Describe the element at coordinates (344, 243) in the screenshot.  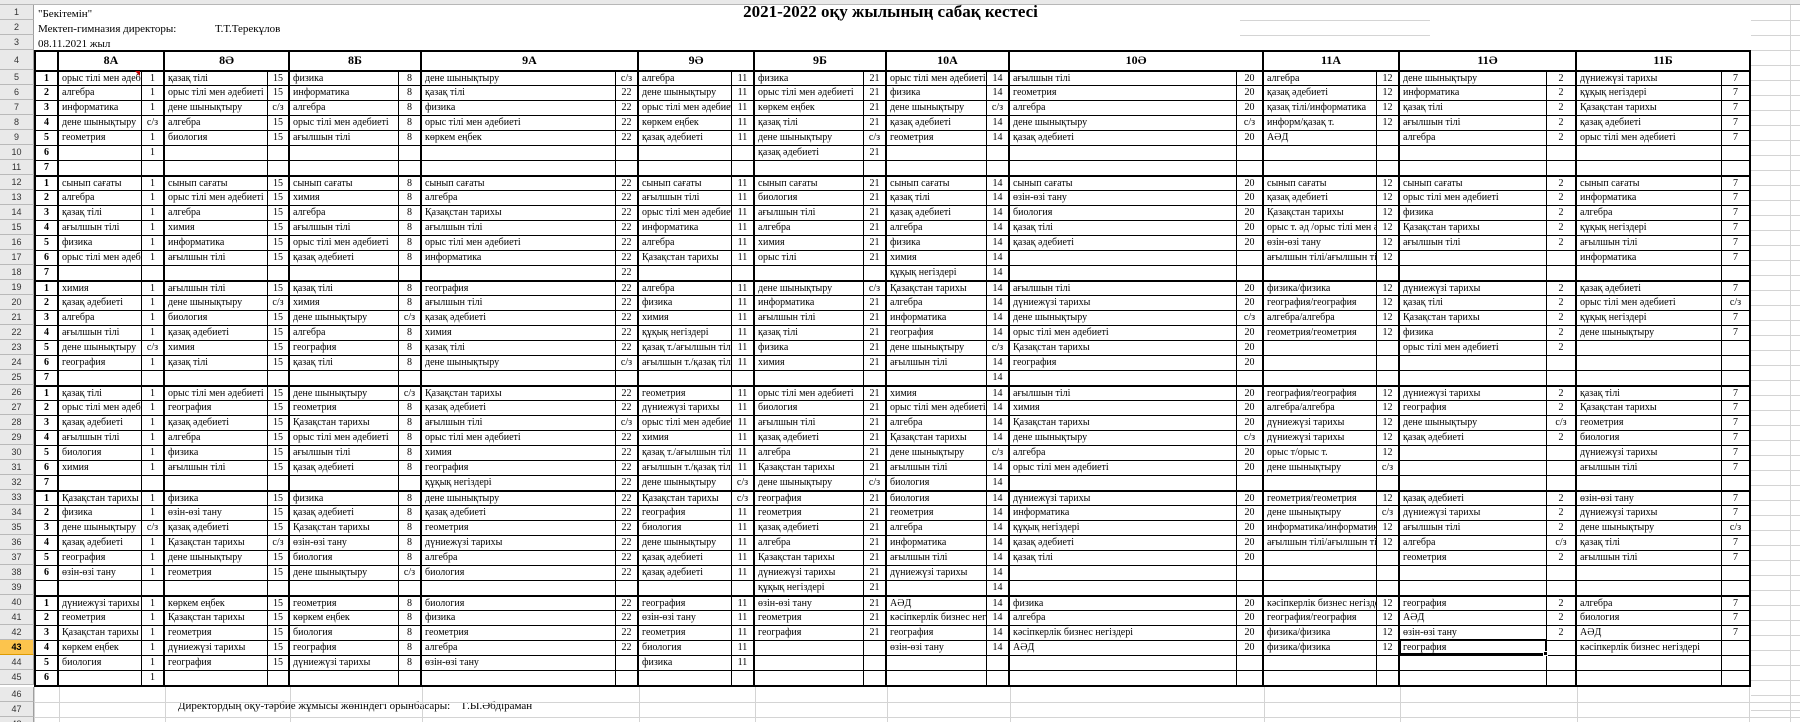
I see `subject-cell-8Б-r16: орыс тілі мен әдебиеті` at that location.